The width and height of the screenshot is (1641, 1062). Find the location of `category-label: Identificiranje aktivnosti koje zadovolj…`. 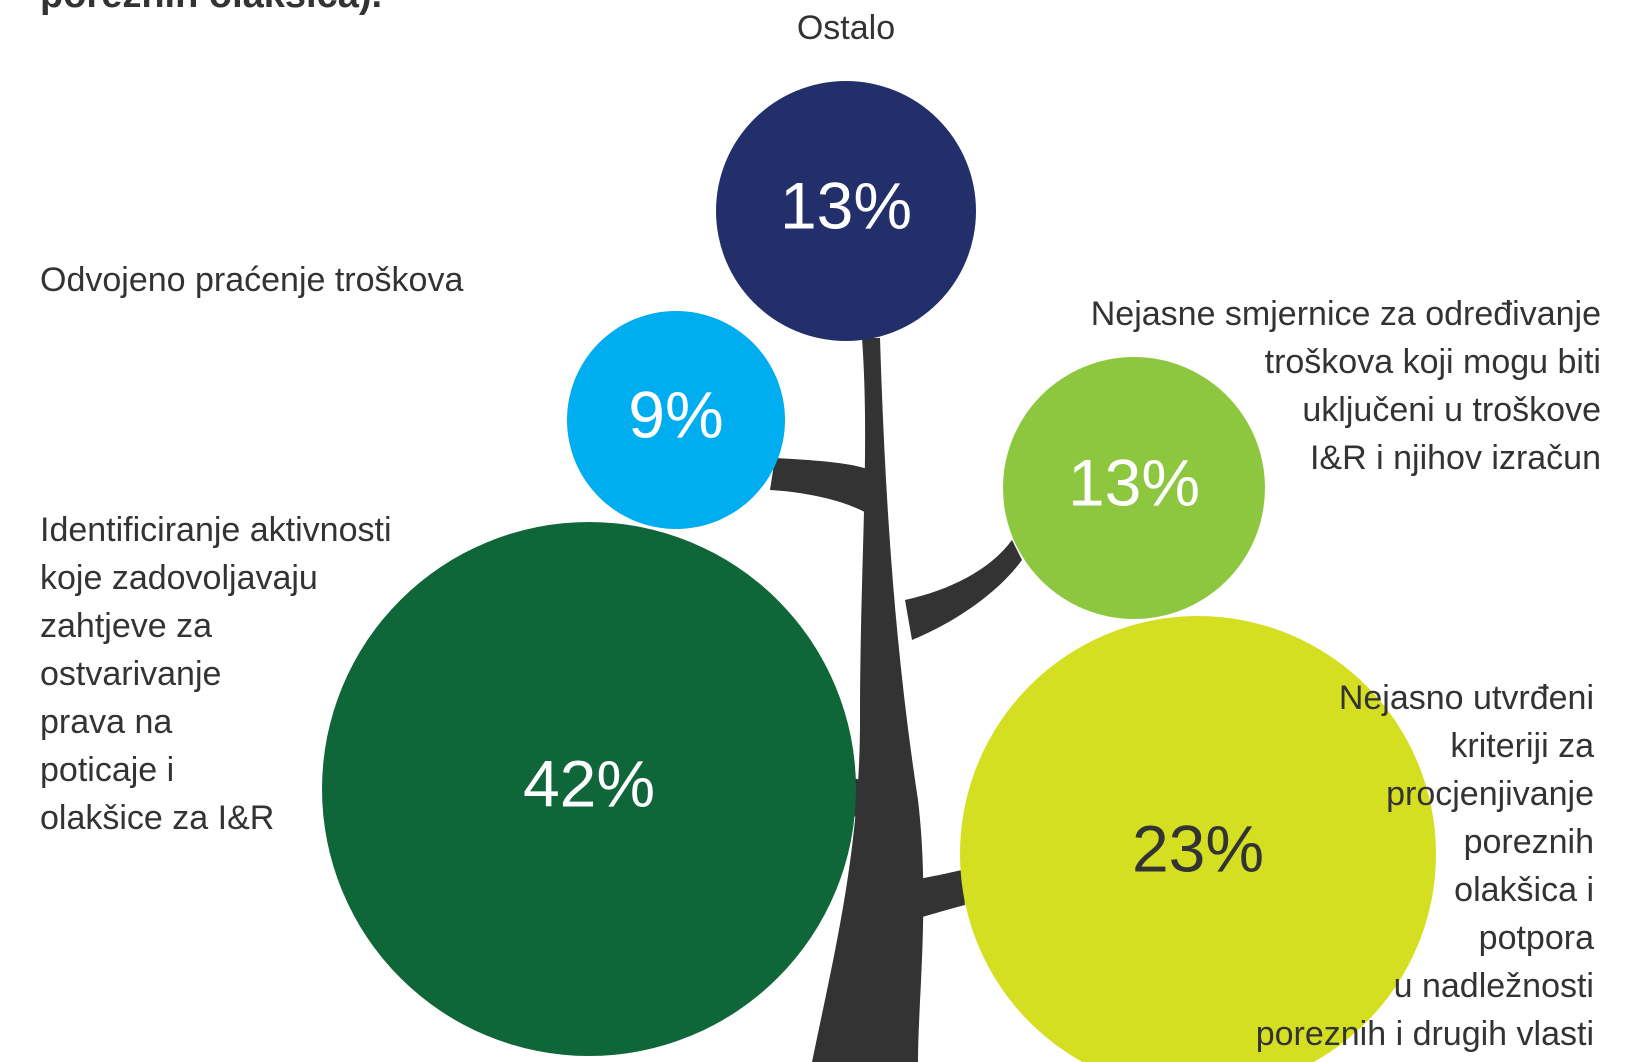

category-label: Identificiranje aktivnosti koje zadovolj… is located at coordinates (216, 674).